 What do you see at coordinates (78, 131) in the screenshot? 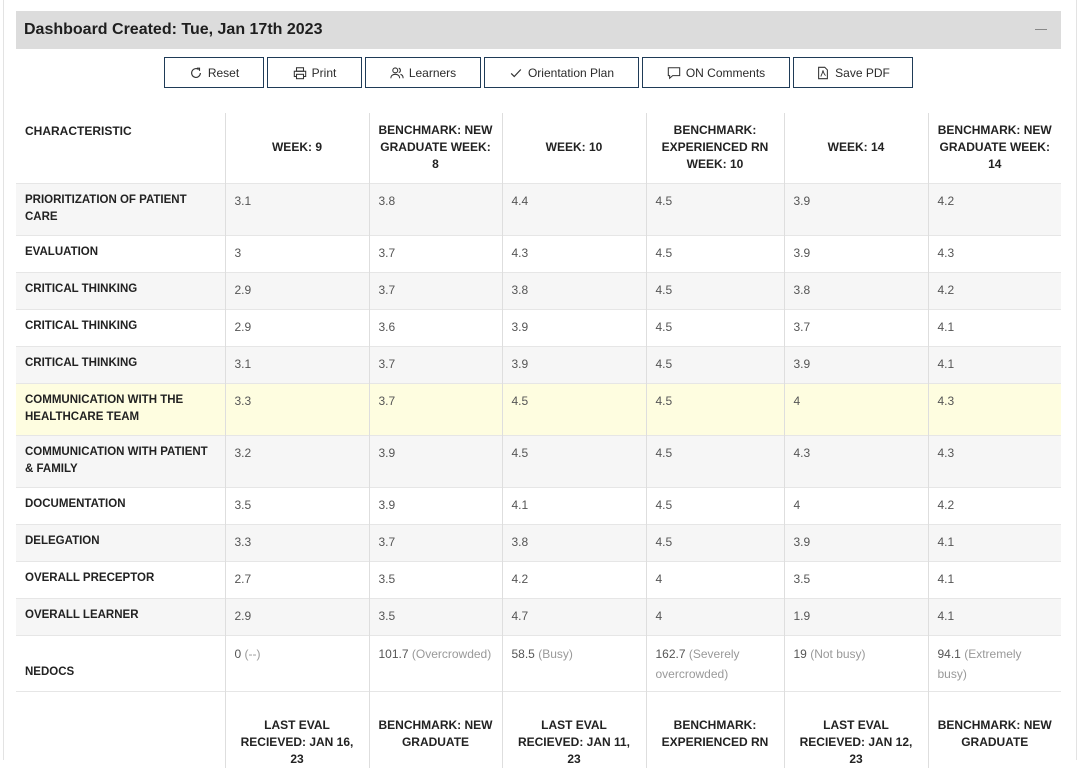
I see `column-header: CHARACTERISTIC` at bounding box center [78, 131].